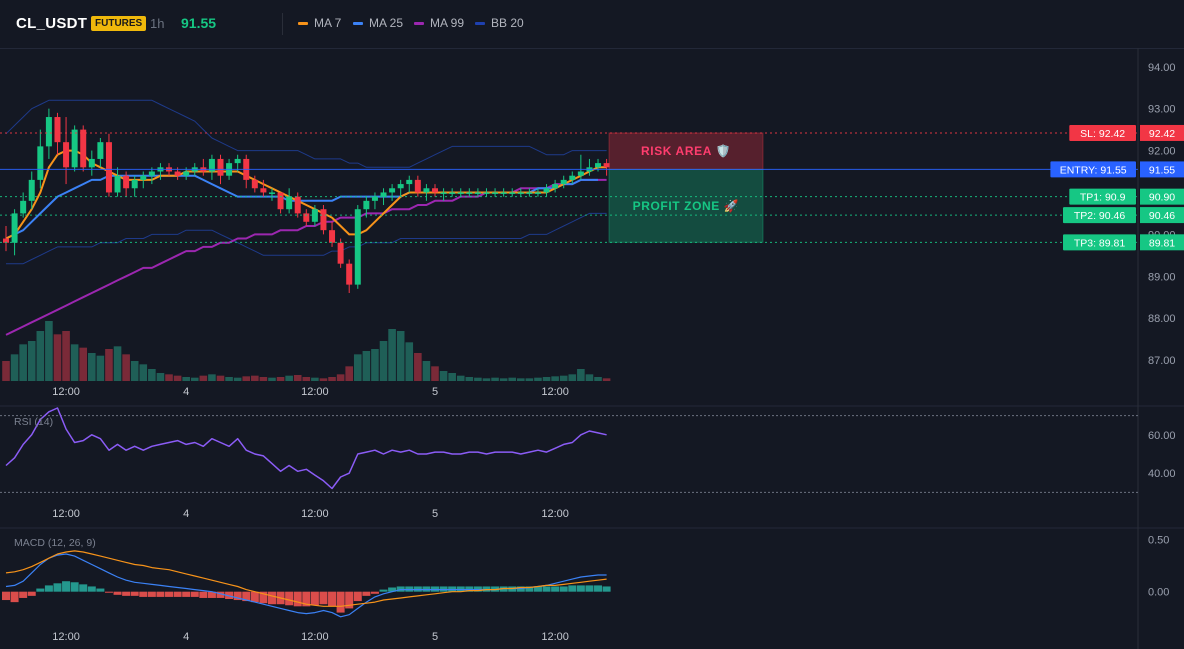 Image resolution: width=1184 pixels, height=649 pixels. I want to click on level-tag-label: TP1: 90.9, so click(1103, 198).